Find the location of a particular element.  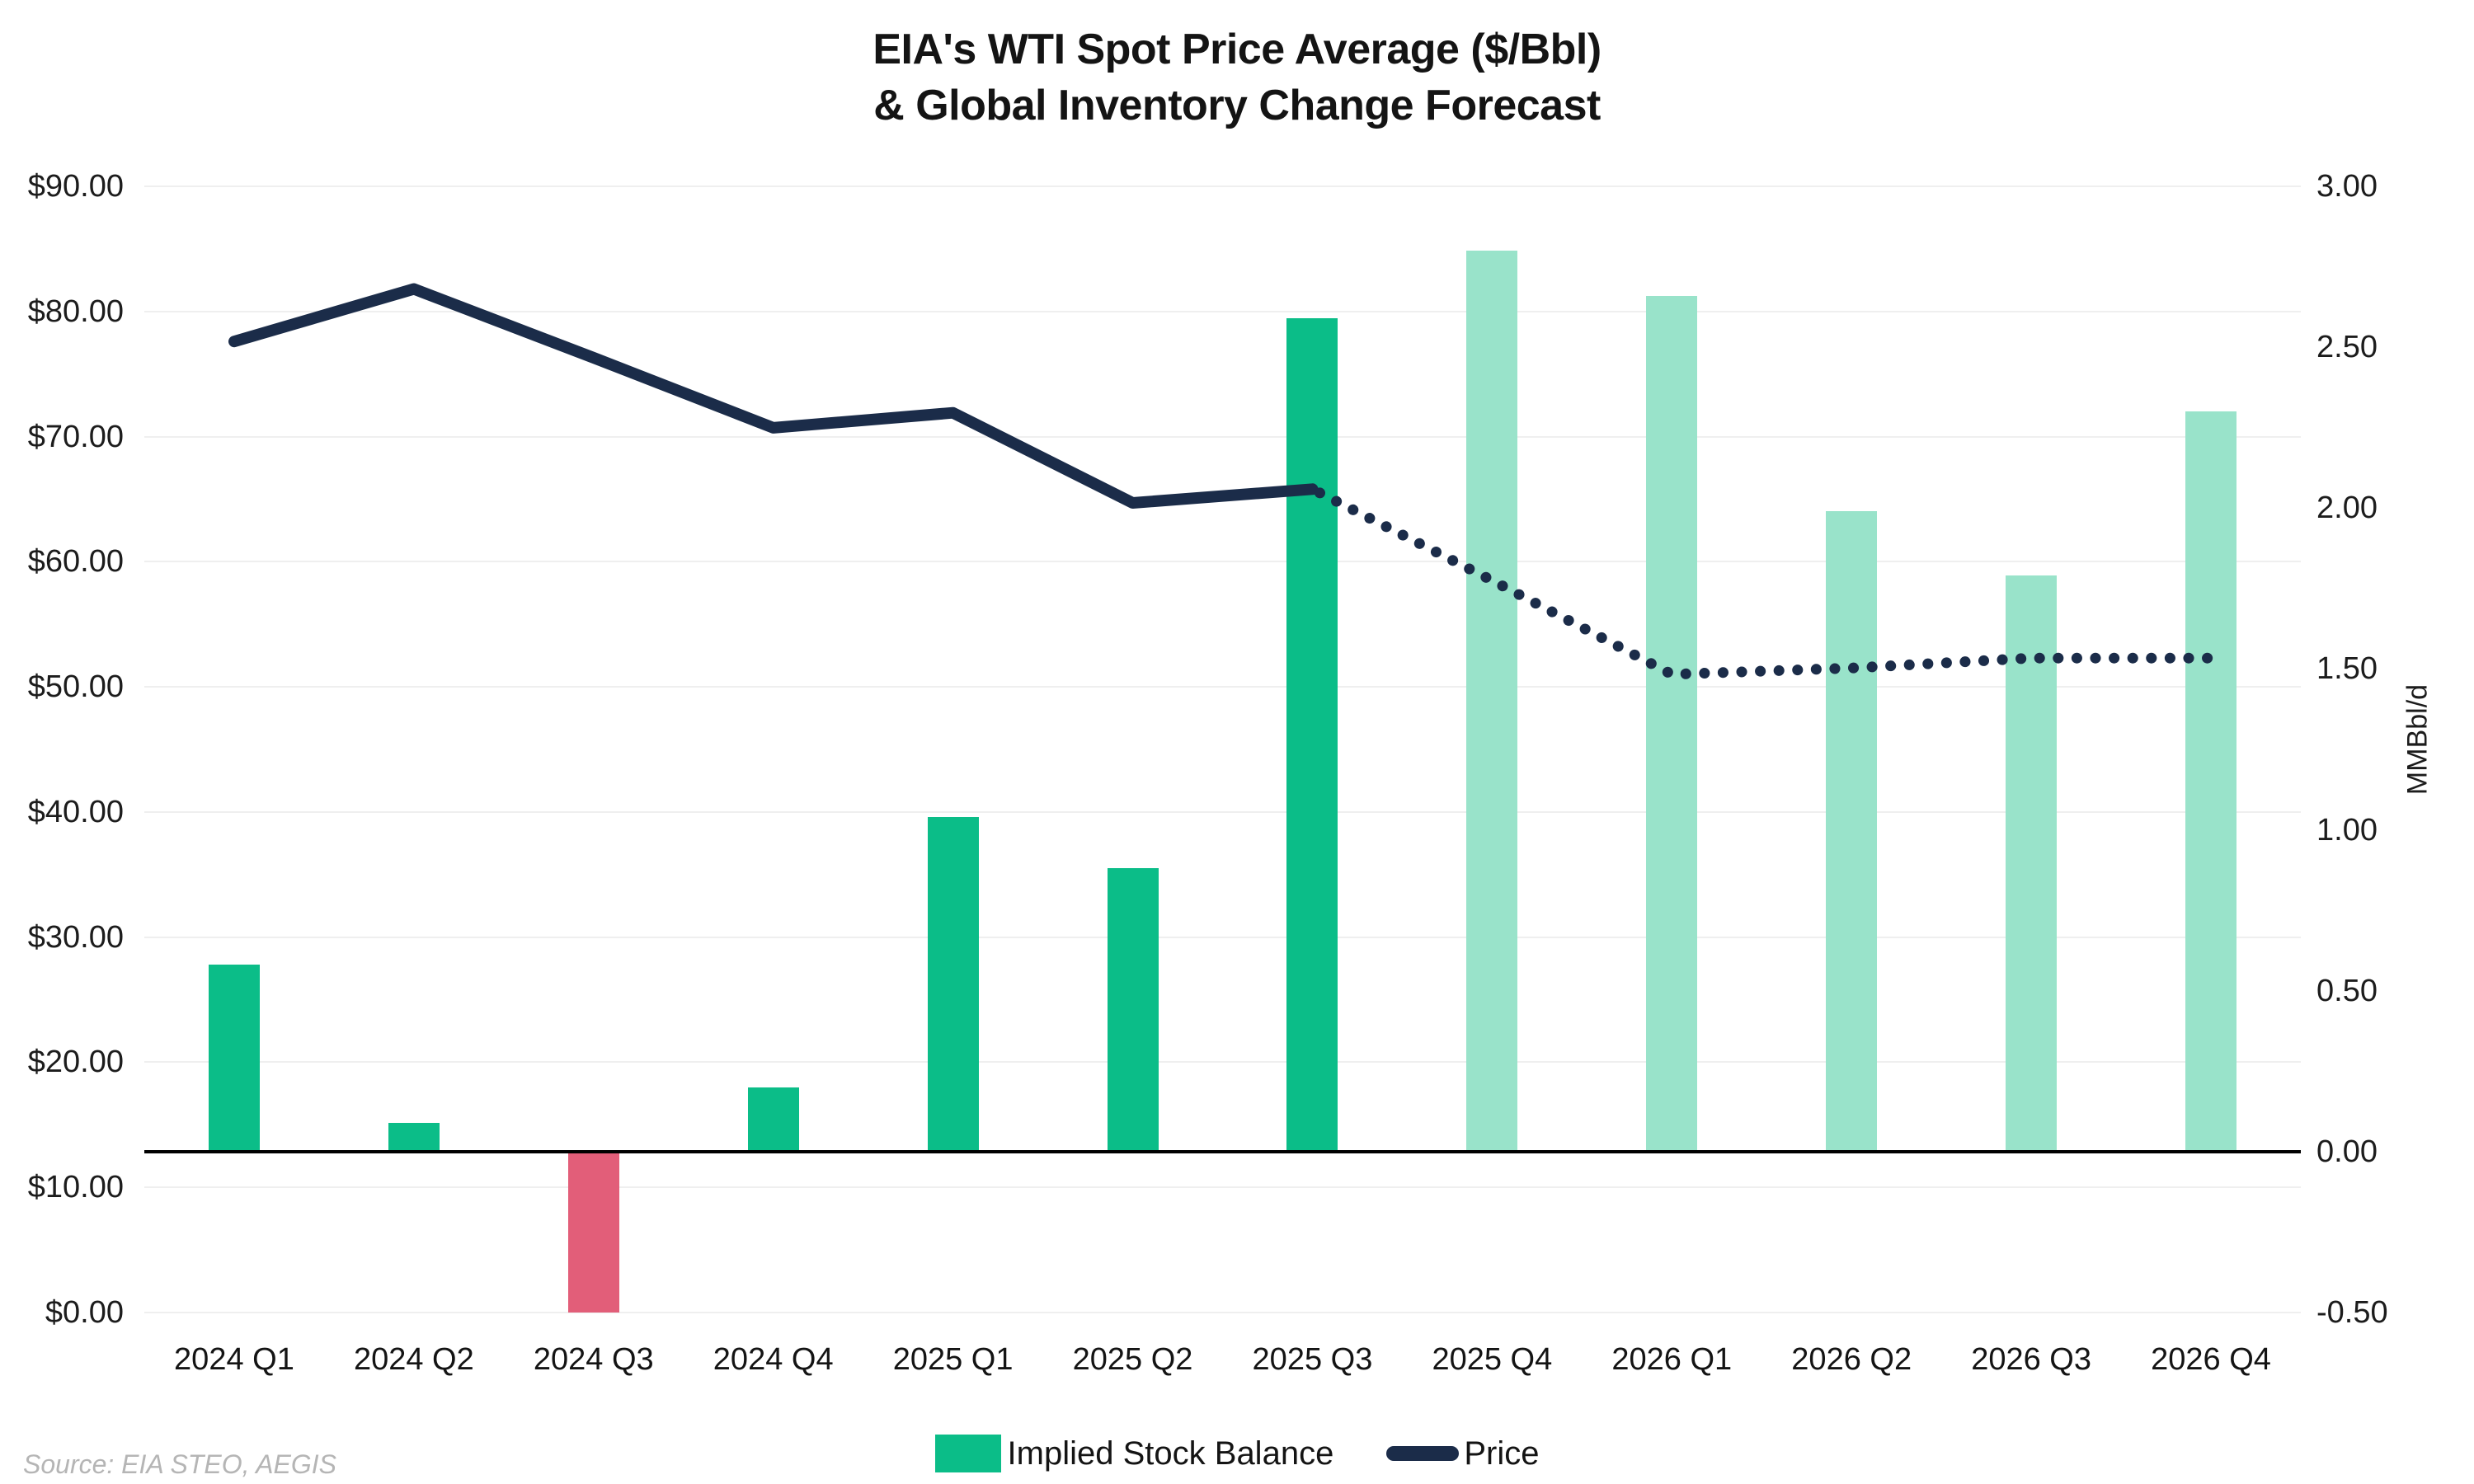

bar-2024-q3 is located at coordinates (593, 1232).